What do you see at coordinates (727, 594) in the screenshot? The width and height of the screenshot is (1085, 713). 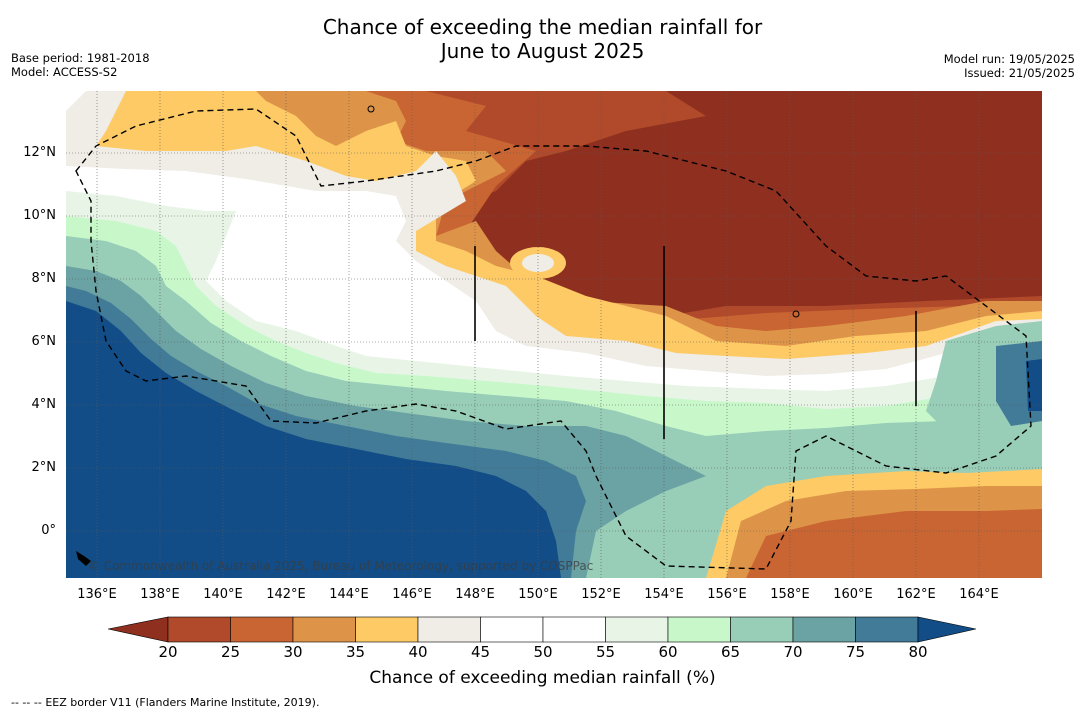 I see `lon-label: 156°E` at bounding box center [727, 594].